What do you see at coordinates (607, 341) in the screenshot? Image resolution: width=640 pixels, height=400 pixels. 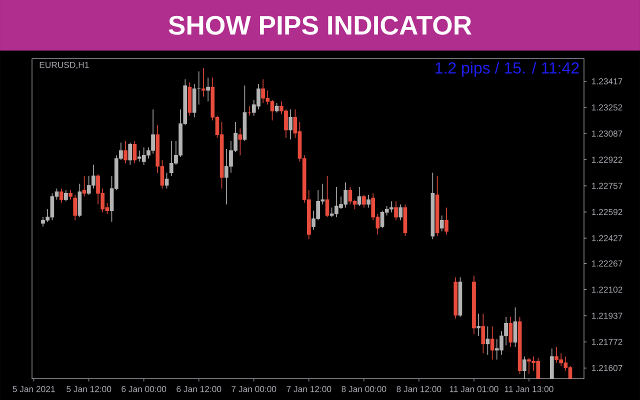 I see `y-tick-label: 1.21772` at bounding box center [607, 341].